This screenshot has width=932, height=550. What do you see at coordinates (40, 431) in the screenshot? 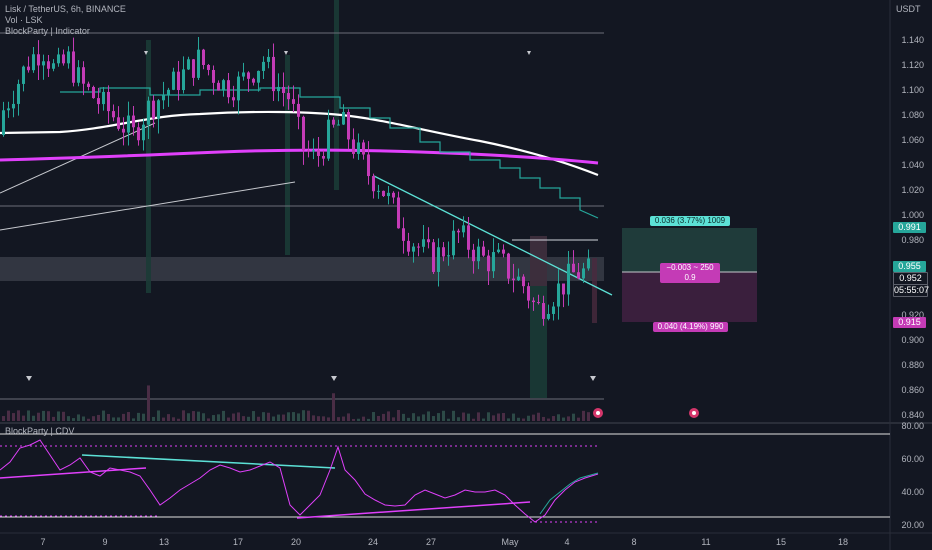
I see `cdv-legend: BlockParty | CDV` at bounding box center [40, 431].